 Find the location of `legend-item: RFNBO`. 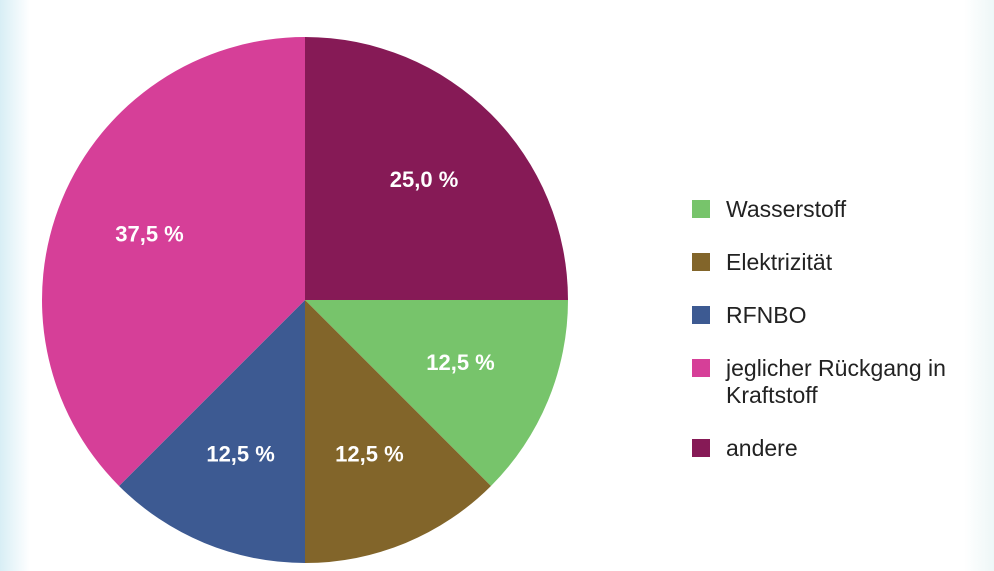

legend-item: RFNBO is located at coordinates (827, 315).